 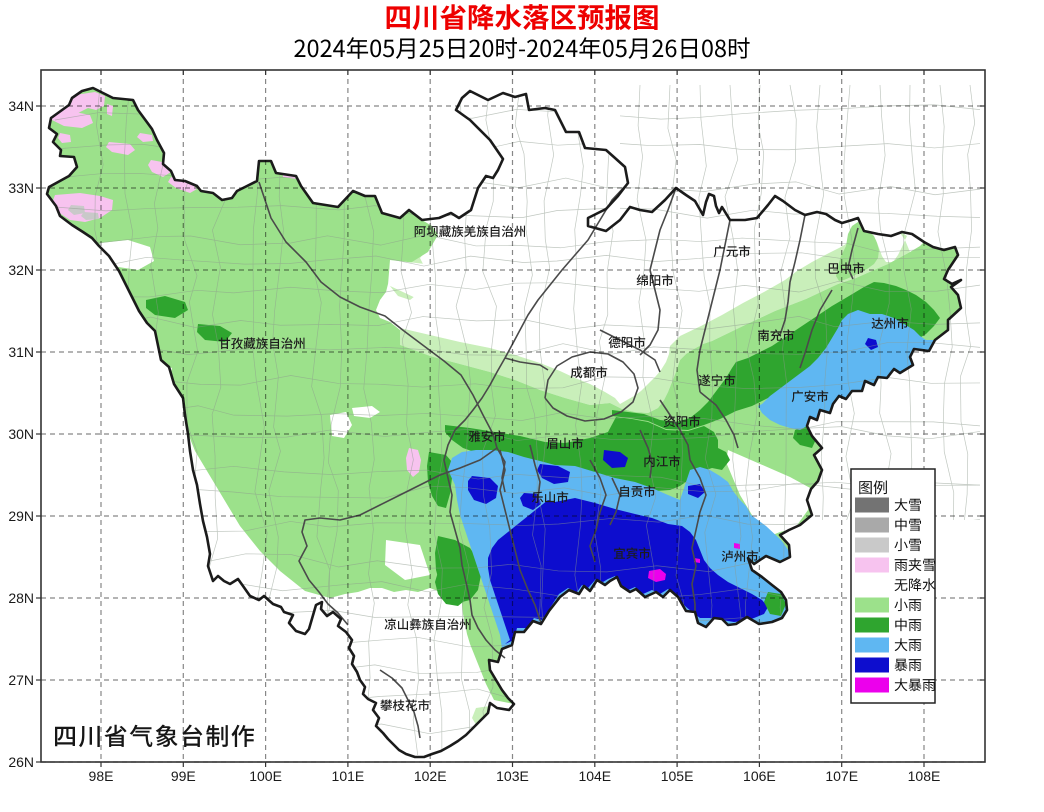 What do you see at coordinates (21, 434) in the screenshot?
I see `svg-text: 30N` at bounding box center [21, 434].